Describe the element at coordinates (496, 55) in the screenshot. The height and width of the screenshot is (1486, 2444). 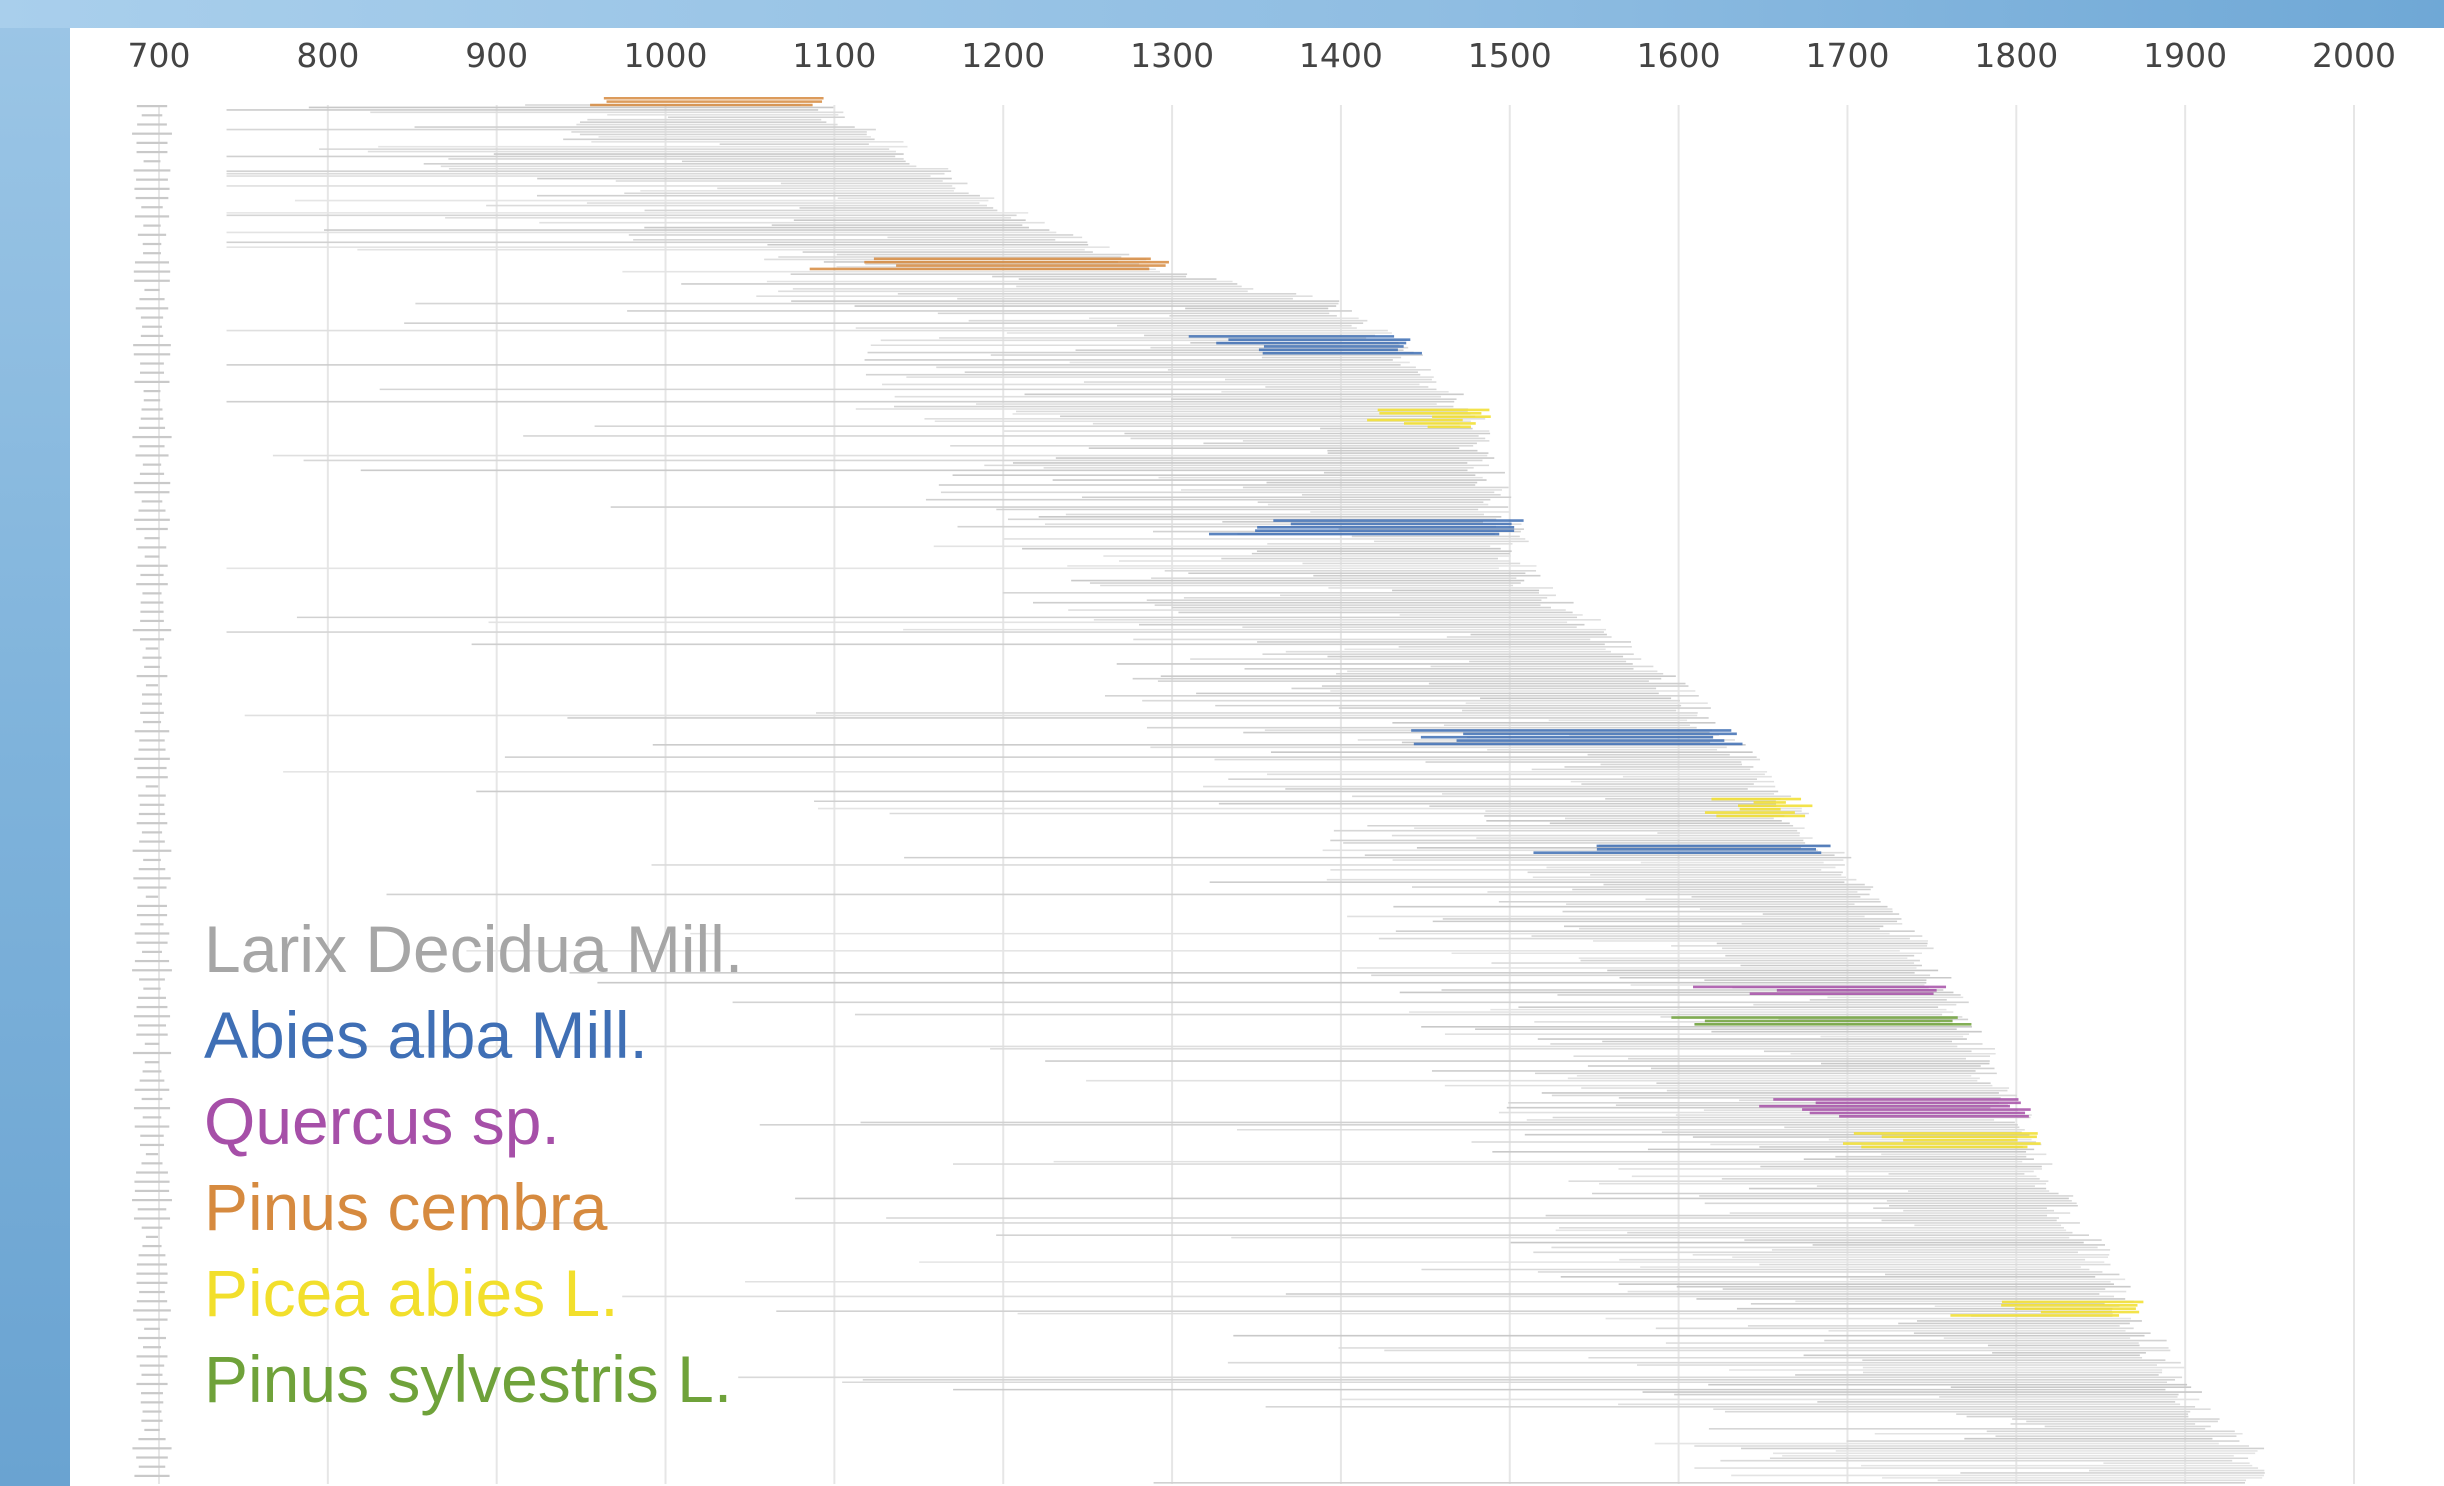
I see `x-tick-label: 900` at that location.